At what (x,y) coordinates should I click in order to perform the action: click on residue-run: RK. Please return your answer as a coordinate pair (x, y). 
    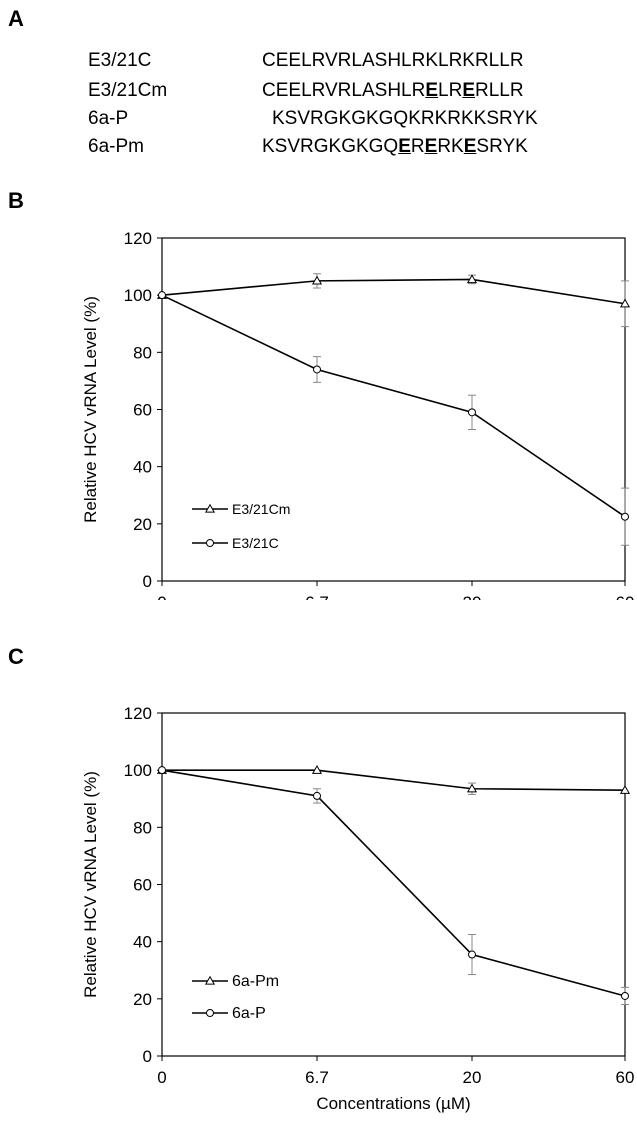
    Looking at the image, I should click on (450, 146).